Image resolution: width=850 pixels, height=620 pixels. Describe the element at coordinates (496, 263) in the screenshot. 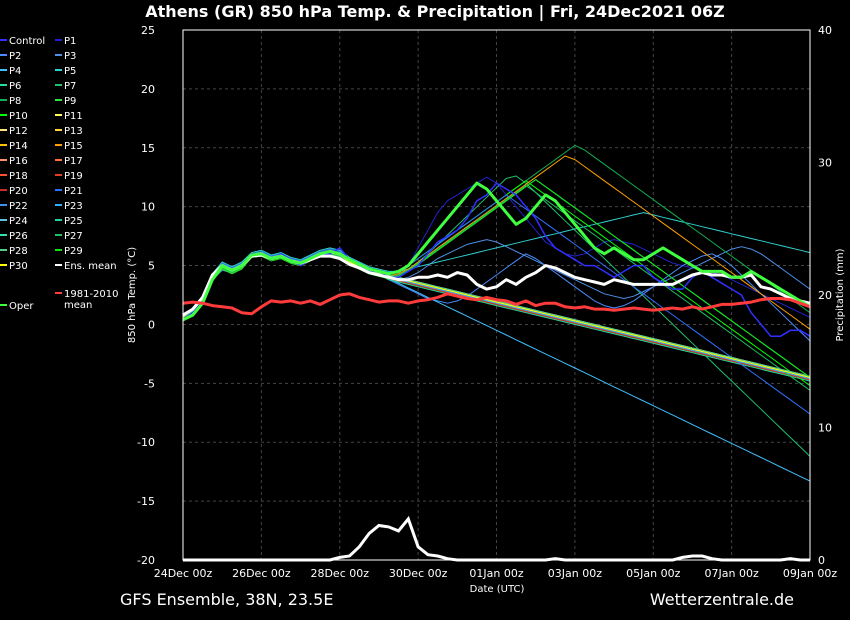

I see `series-line-p5` at that location.